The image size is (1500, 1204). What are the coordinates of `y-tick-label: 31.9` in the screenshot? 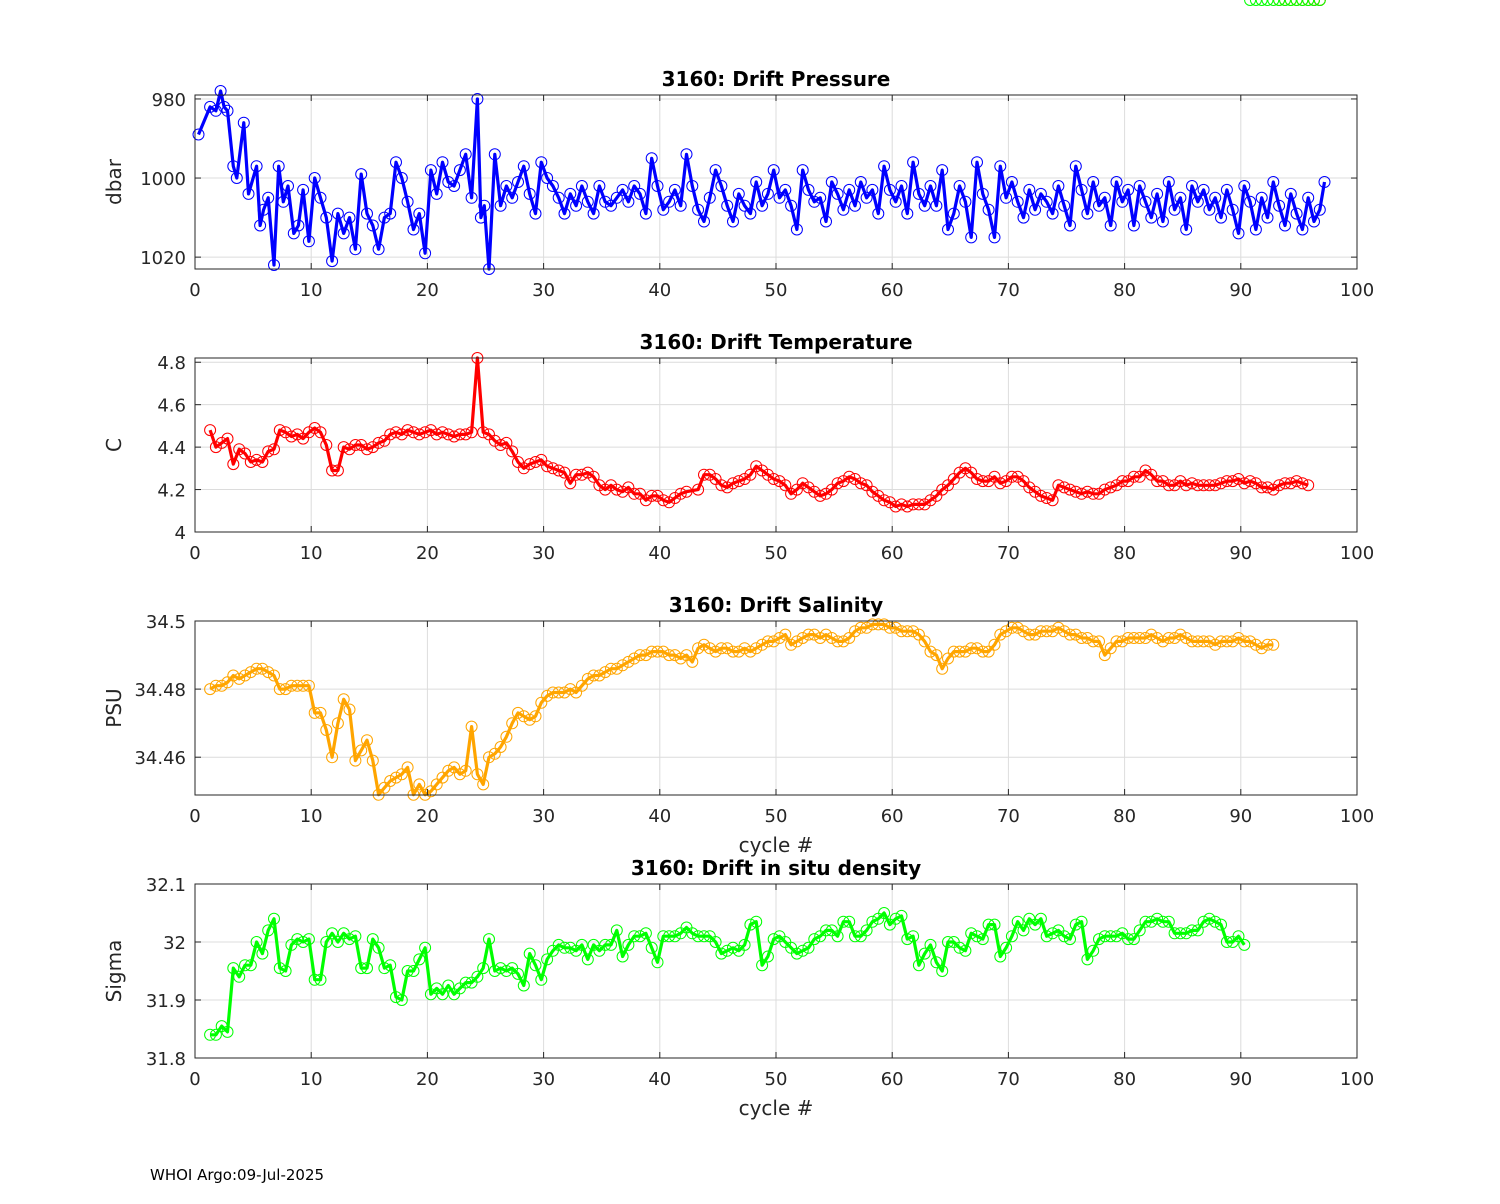 It's located at (166, 1001).